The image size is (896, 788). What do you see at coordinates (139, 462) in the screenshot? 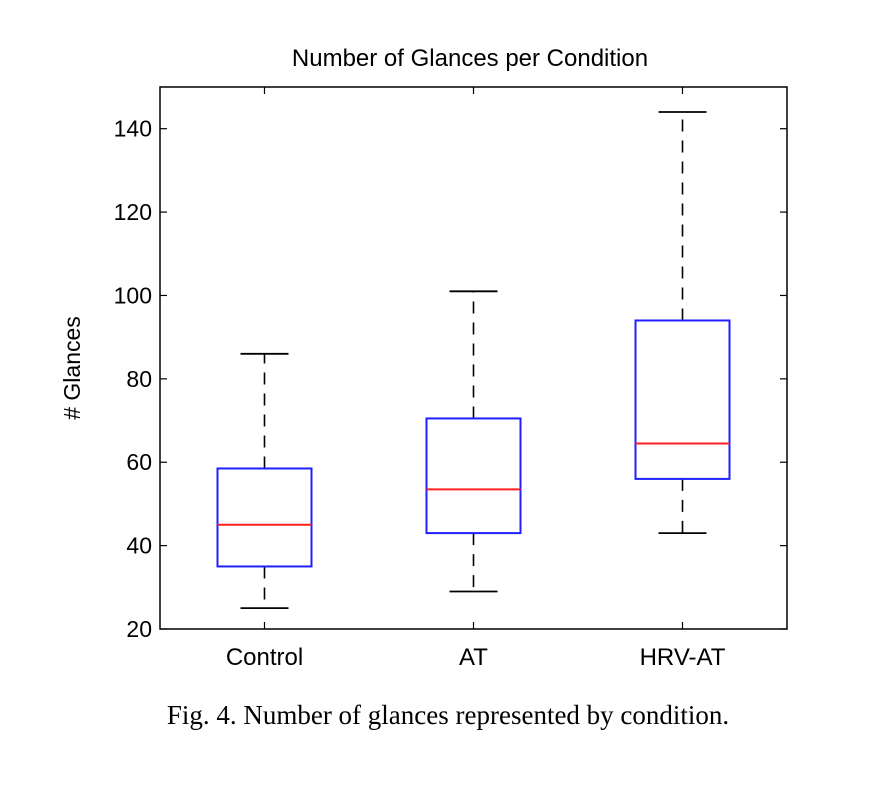
I see `y-tick-label: 60` at bounding box center [139, 462].